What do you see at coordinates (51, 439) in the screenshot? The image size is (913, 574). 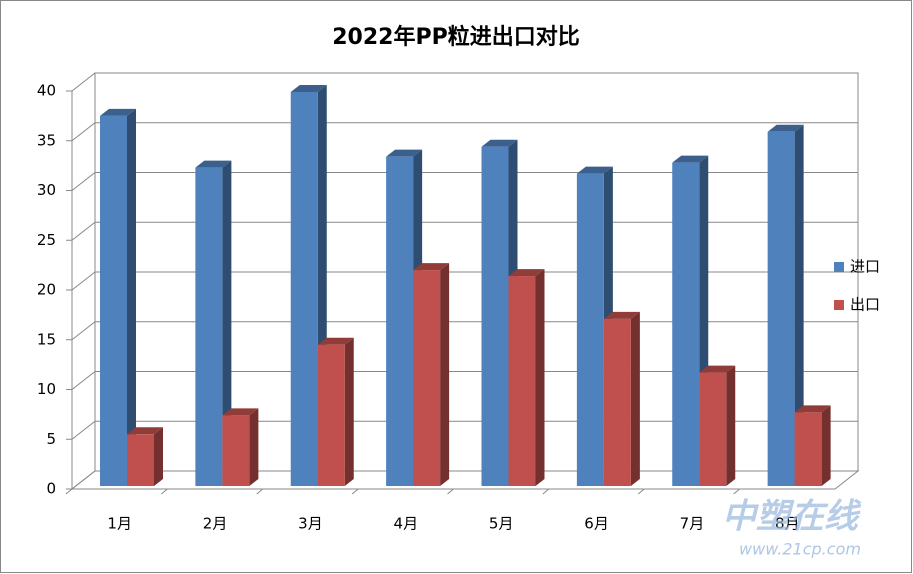 I see `y-tick-label: 5` at bounding box center [51, 439].